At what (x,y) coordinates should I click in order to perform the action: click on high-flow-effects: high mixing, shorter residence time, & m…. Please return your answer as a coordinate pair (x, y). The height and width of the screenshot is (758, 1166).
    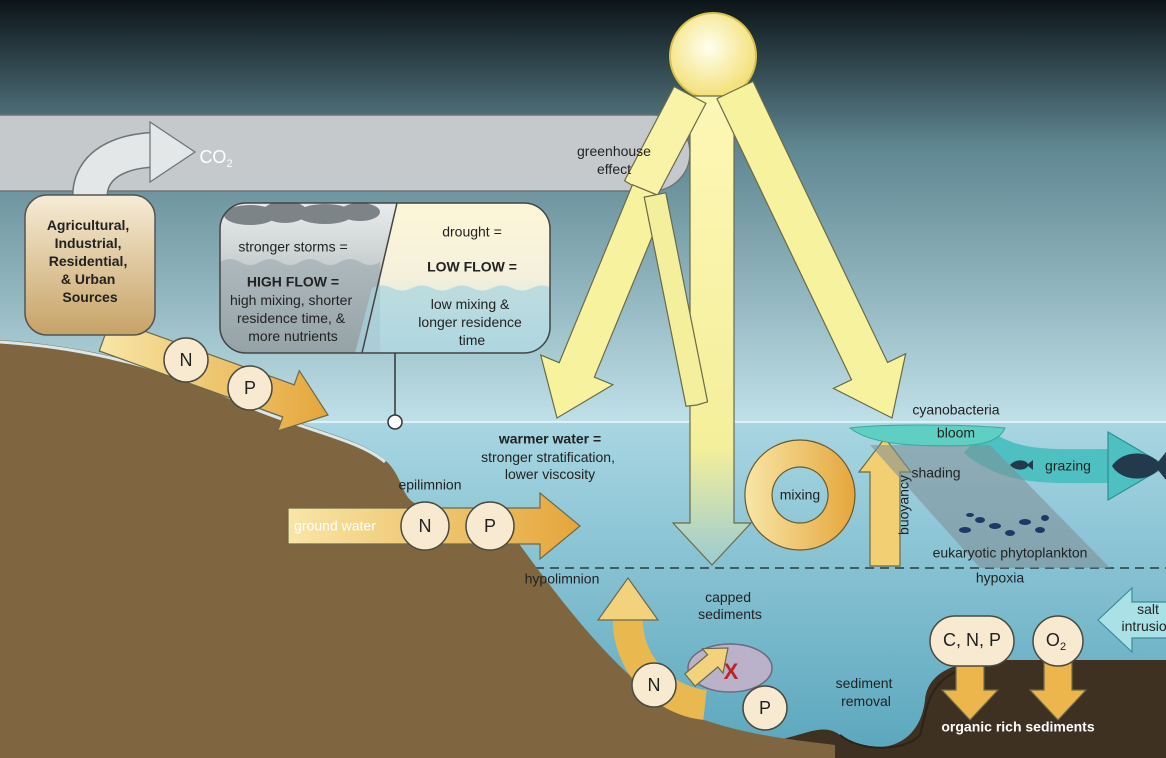
    Looking at the image, I should click on (293, 318).